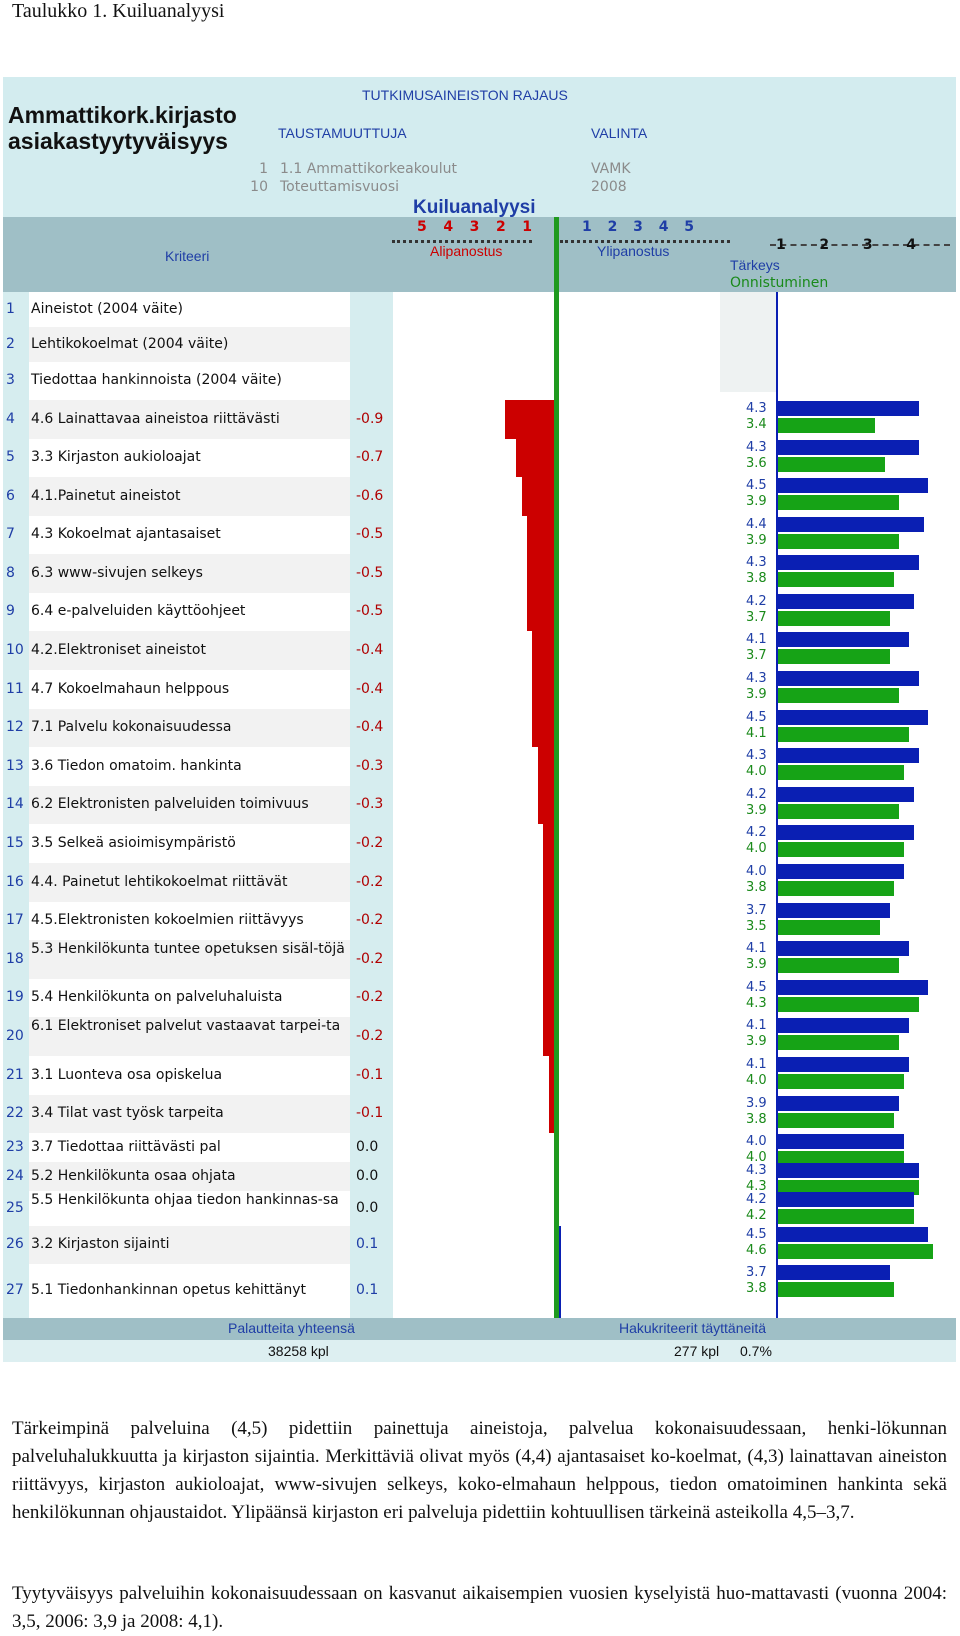 This screenshot has width=960, height=1636. What do you see at coordinates (15, 881) in the screenshot?
I see `row-number: 16` at bounding box center [15, 881].